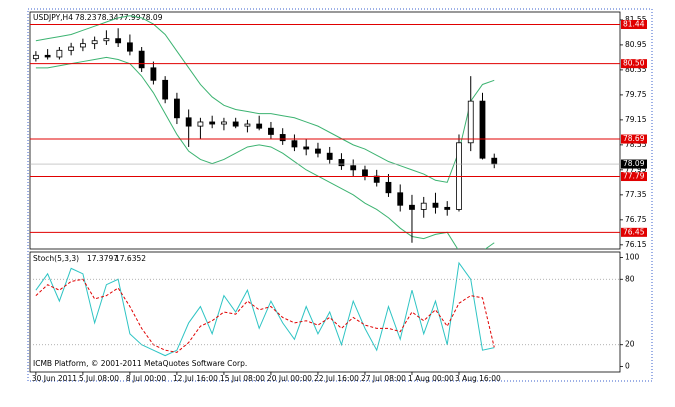 The image size is (675, 407). Describe the element at coordinates (636, 19) in the screenshot. I see `y-tick-label: 81.55` at that location.